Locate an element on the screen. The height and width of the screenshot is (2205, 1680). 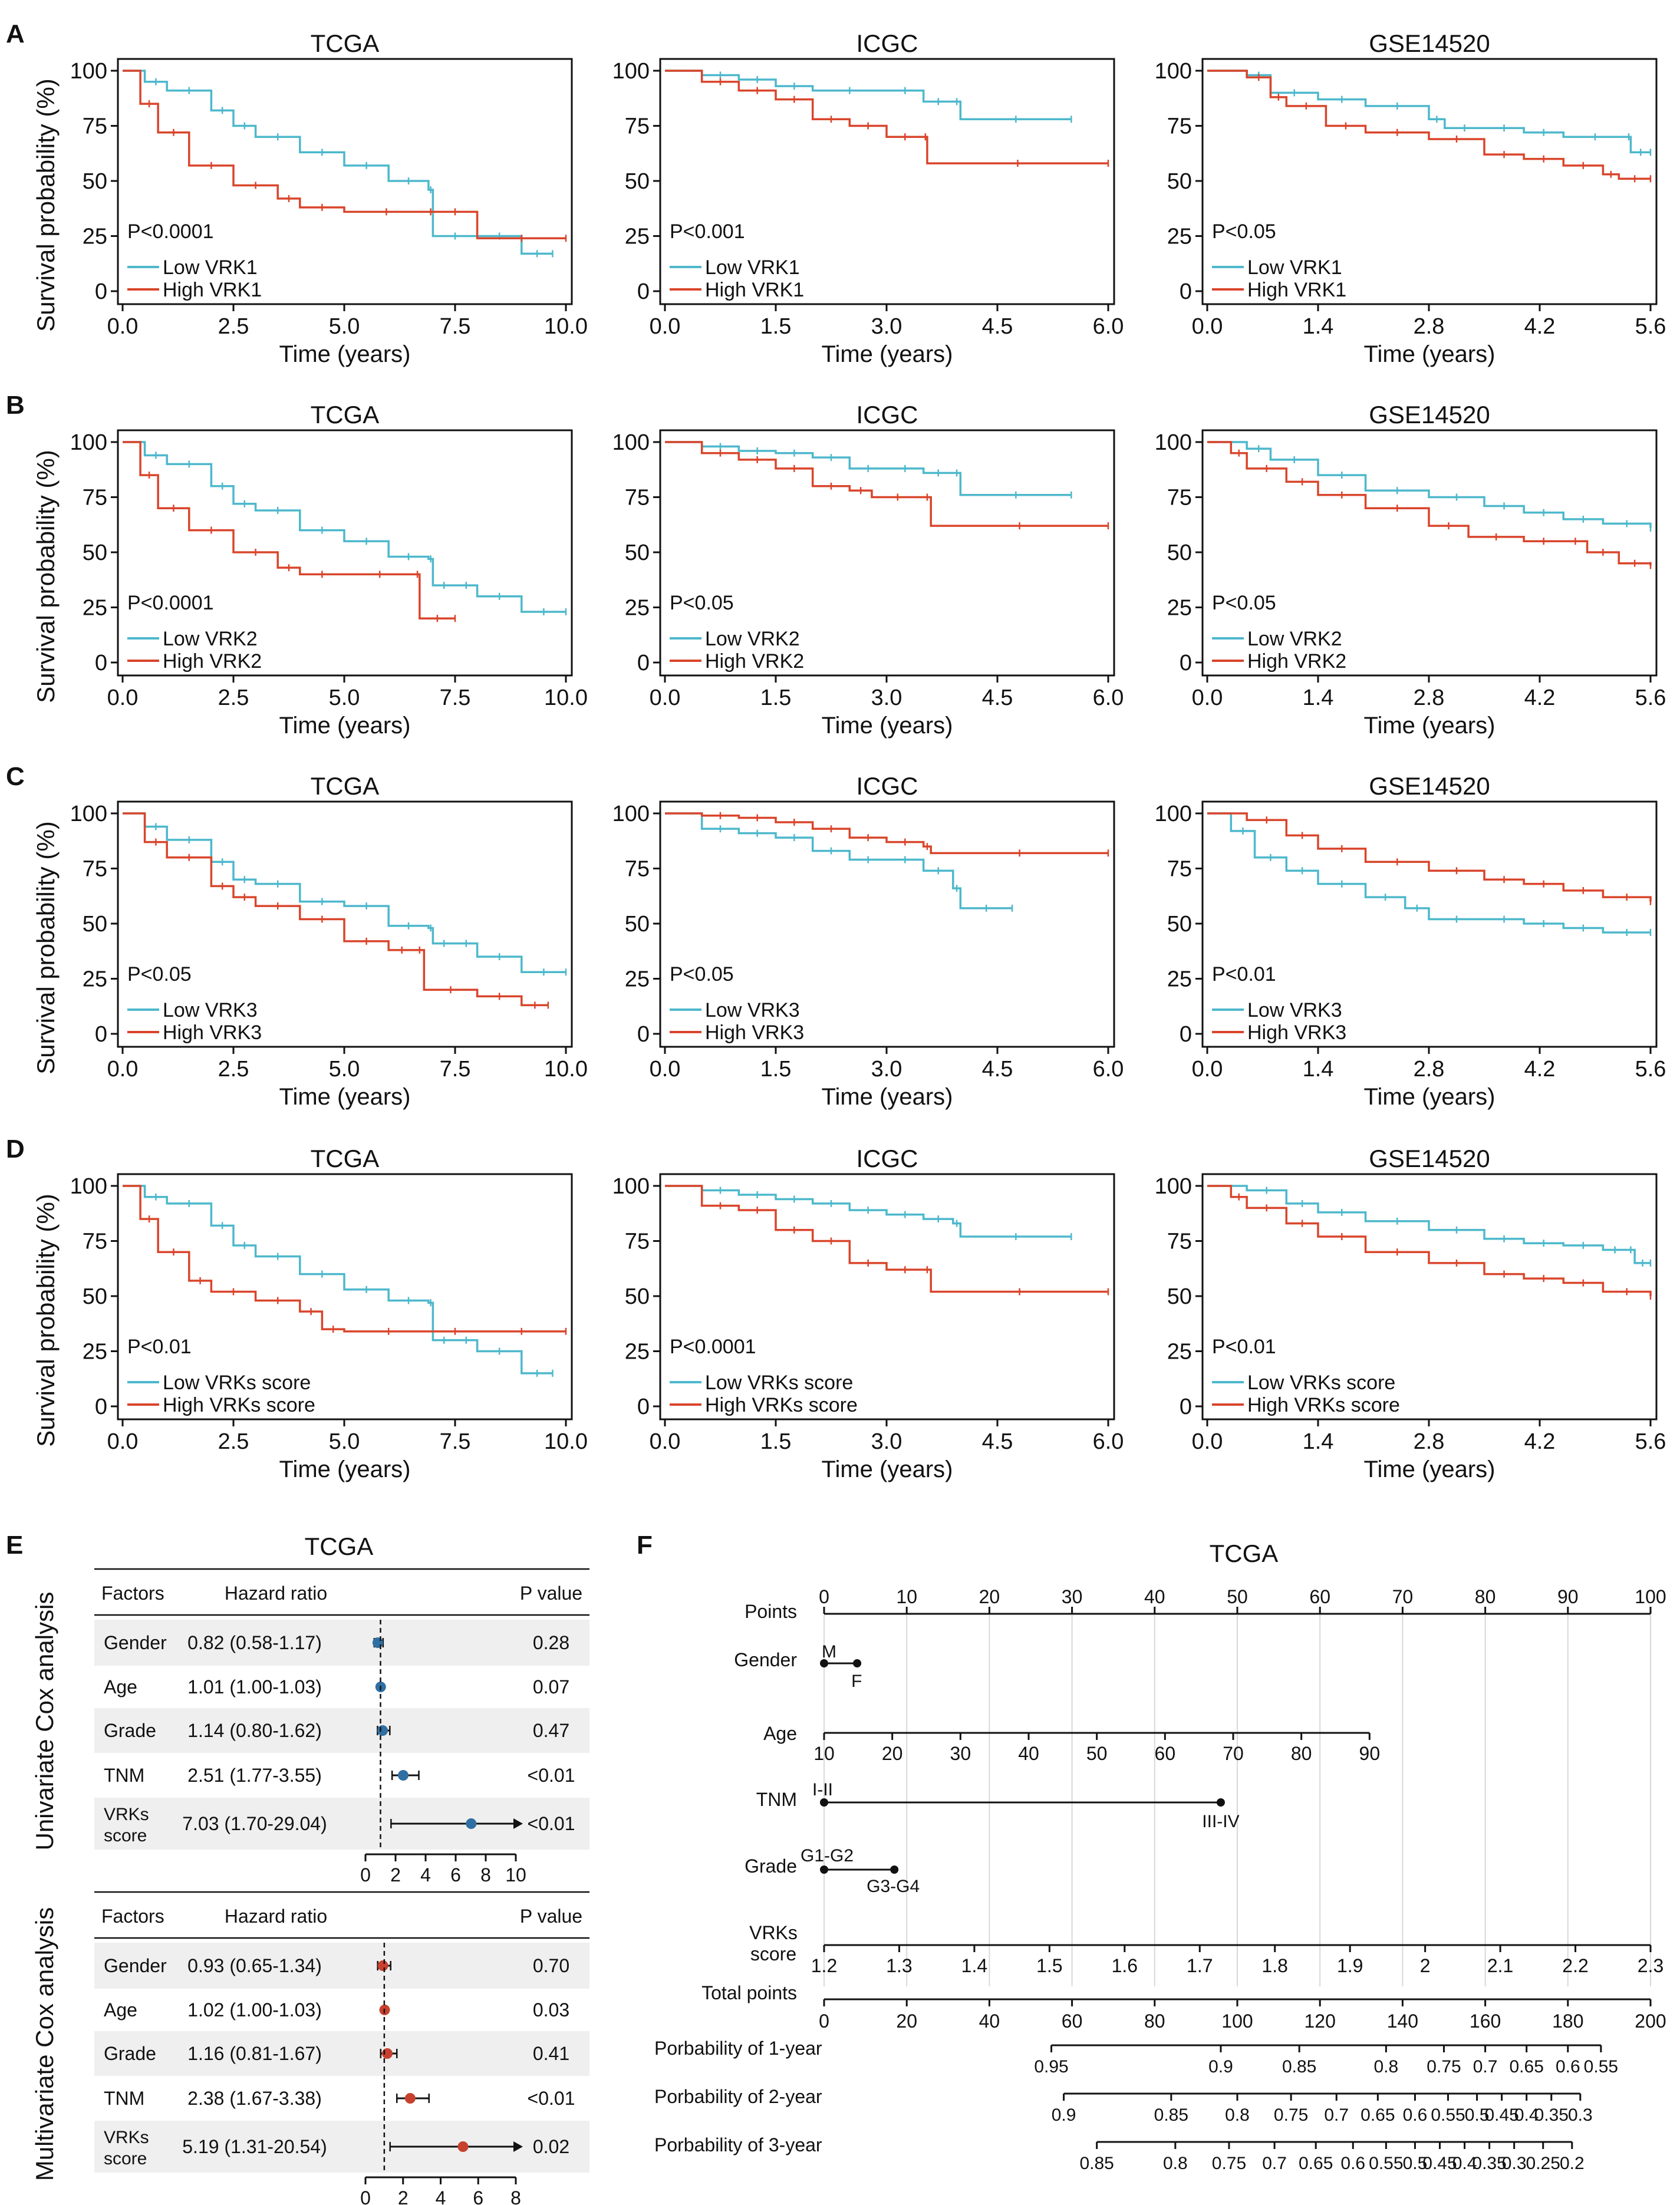
nomo-prob1-tick-label-8: 0.55 is located at coordinates (1601, 2067).